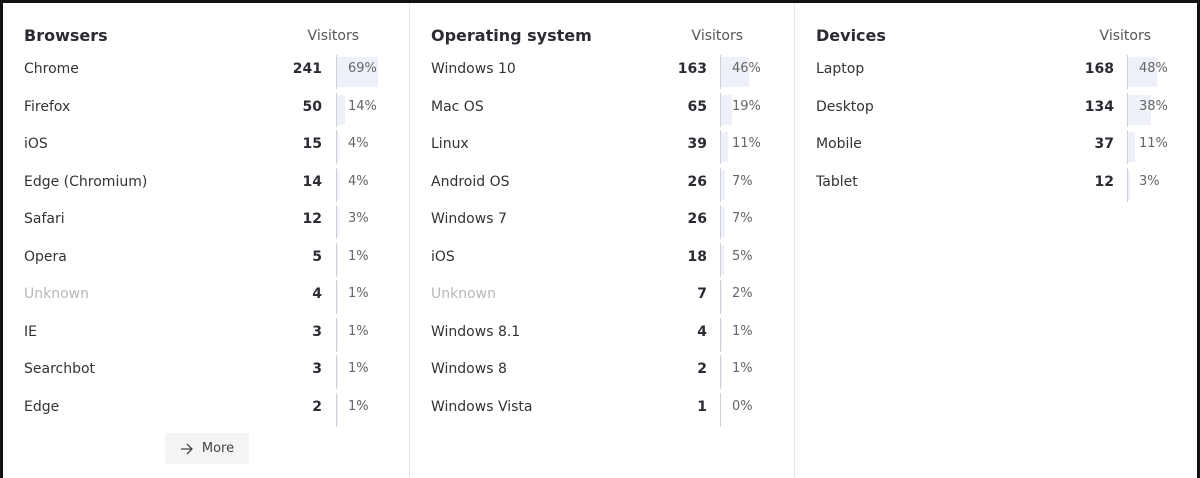  I want to click on row: Windows 8 2 1%, so click(602, 372).